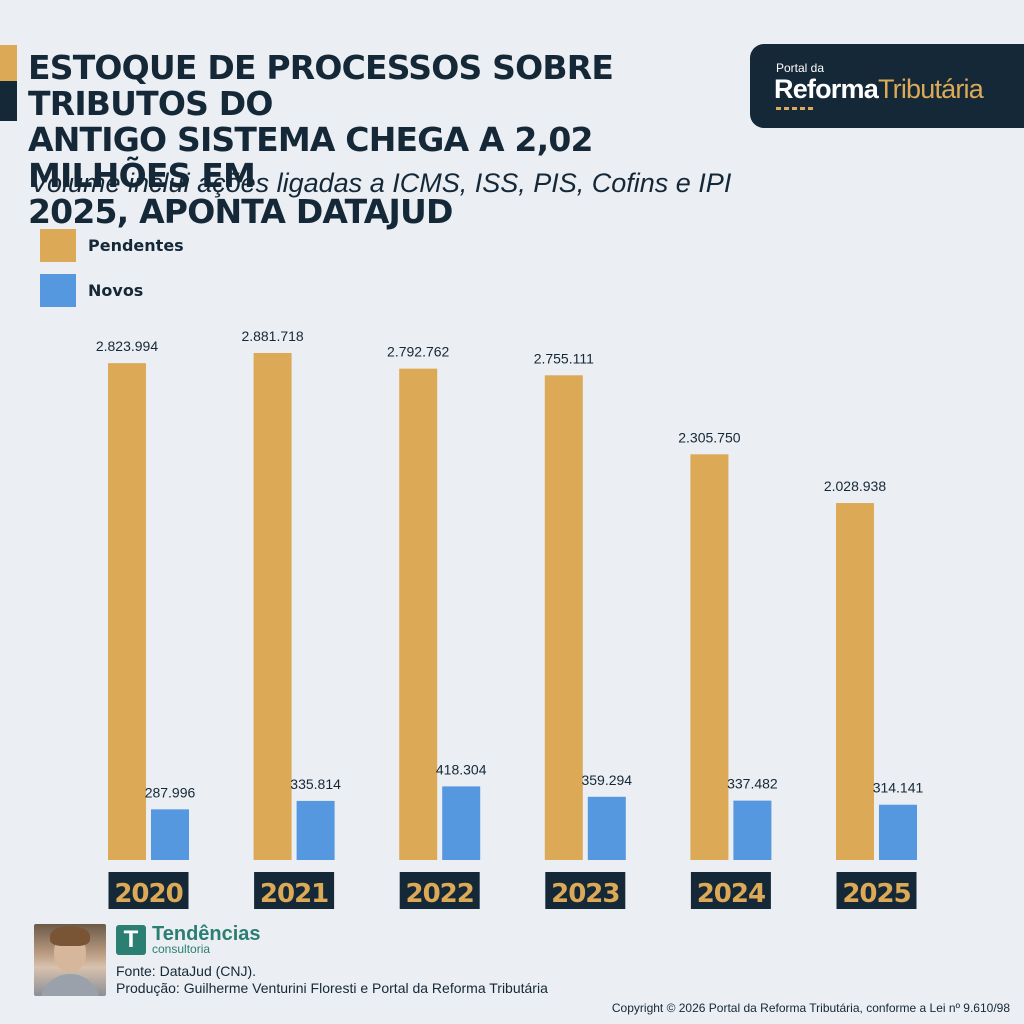 The height and width of the screenshot is (1024, 1024). I want to click on logo-main-text: ReformaTributária, so click(879, 89).